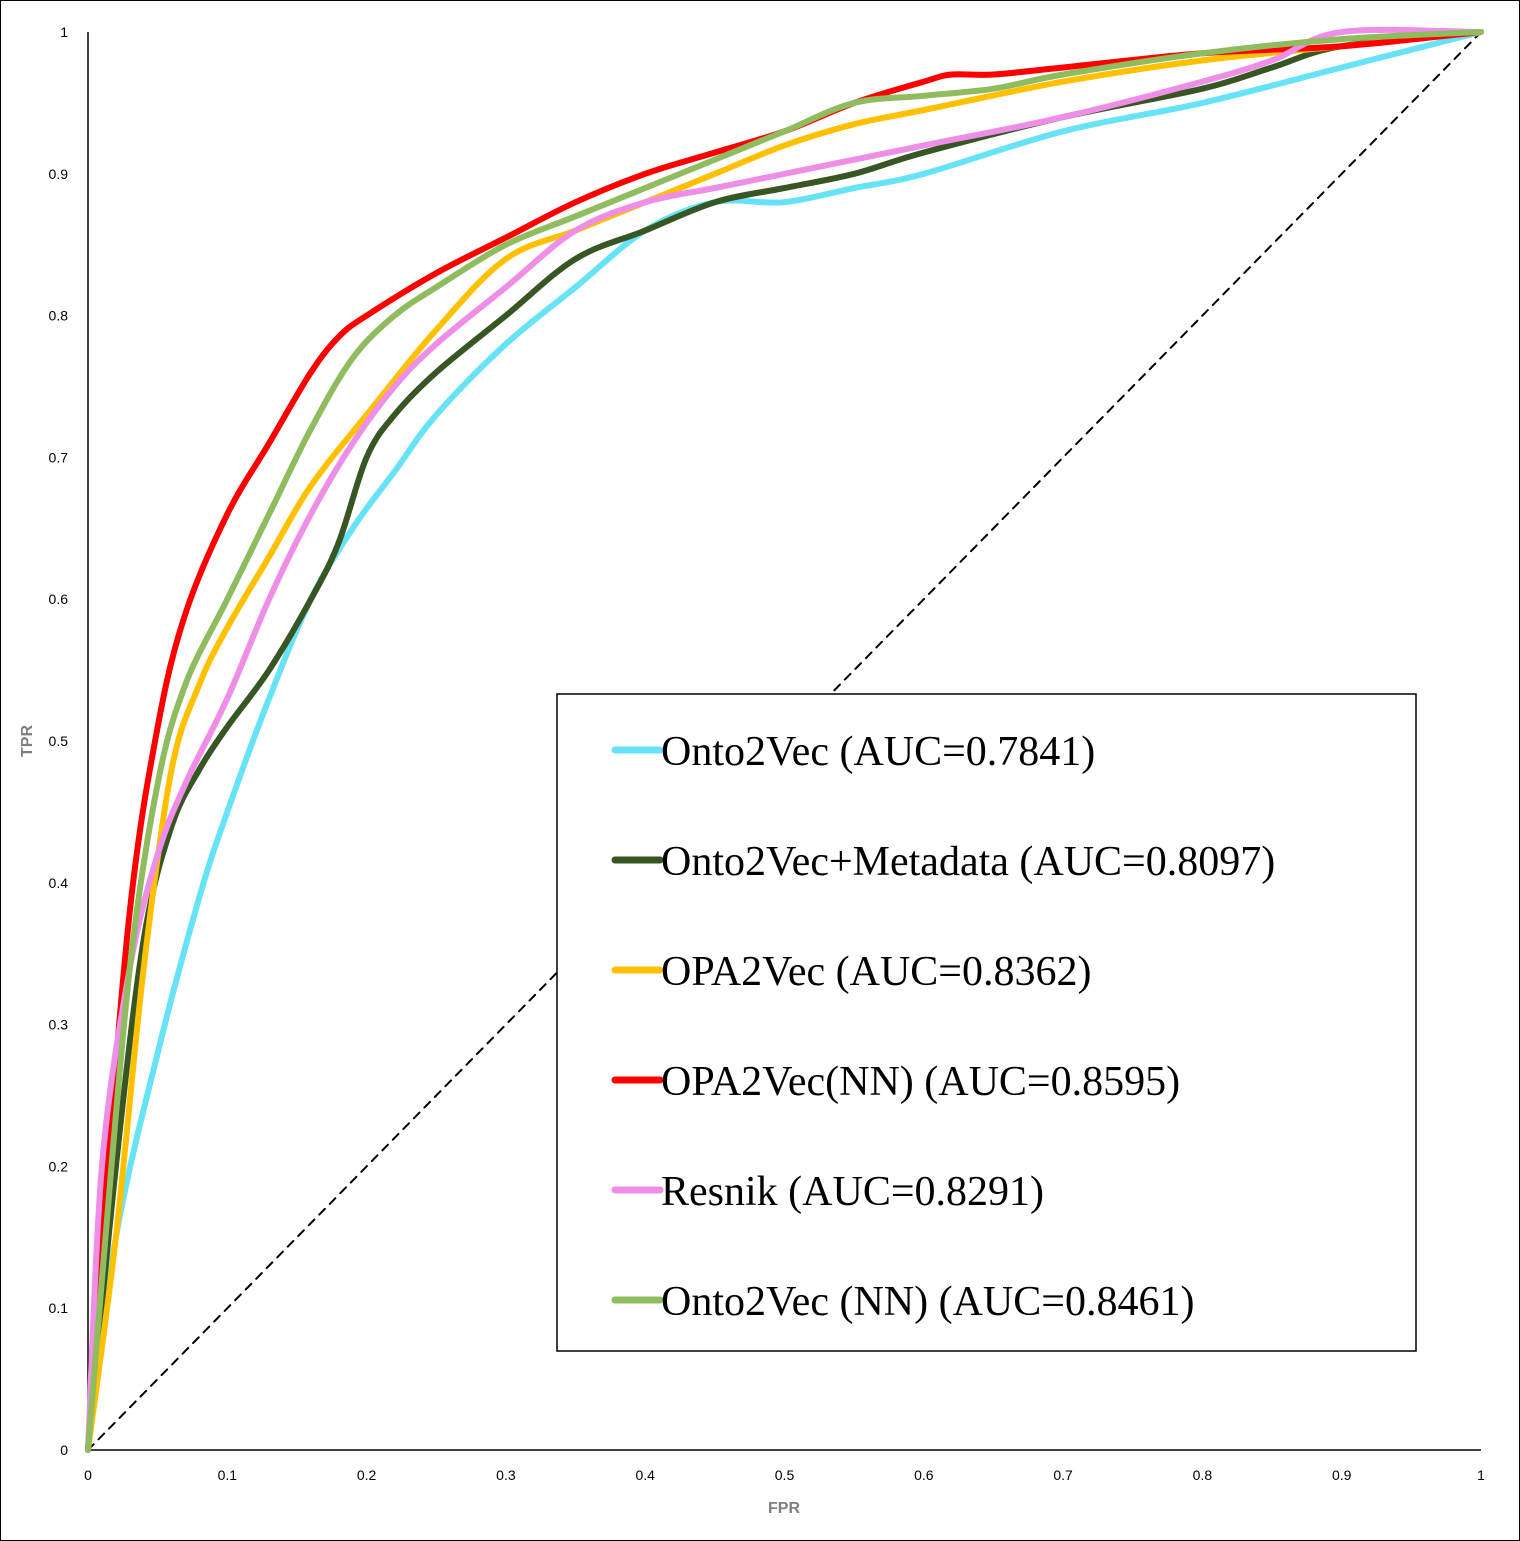 The width and height of the screenshot is (1520, 1541). What do you see at coordinates (228, 1475) in the screenshot?
I see `x-tick-label: 0.1` at bounding box center [228, 1475].